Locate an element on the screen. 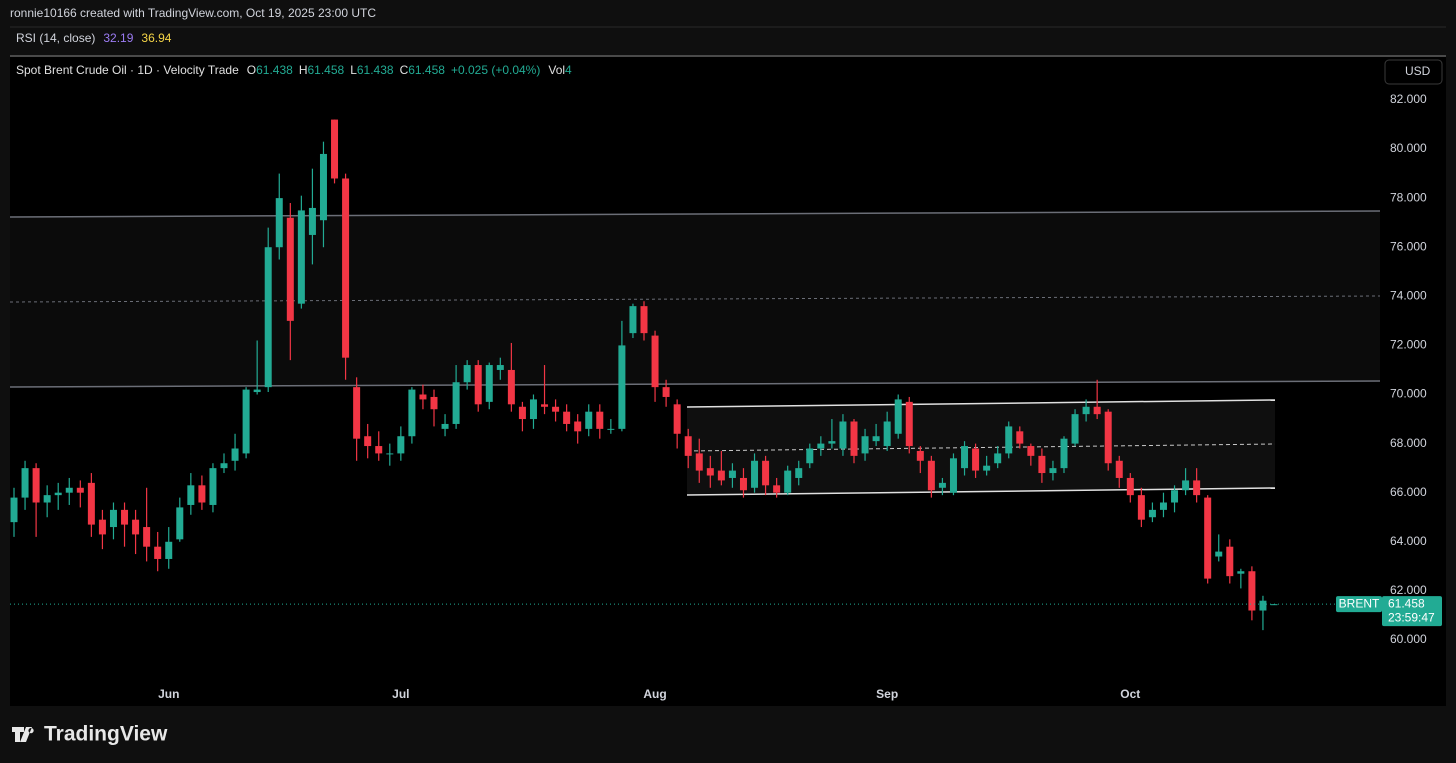 The width and height of the screenshot is (1456, 763). y-tick-label: 60.000 is located at coordinates (1408, 639).